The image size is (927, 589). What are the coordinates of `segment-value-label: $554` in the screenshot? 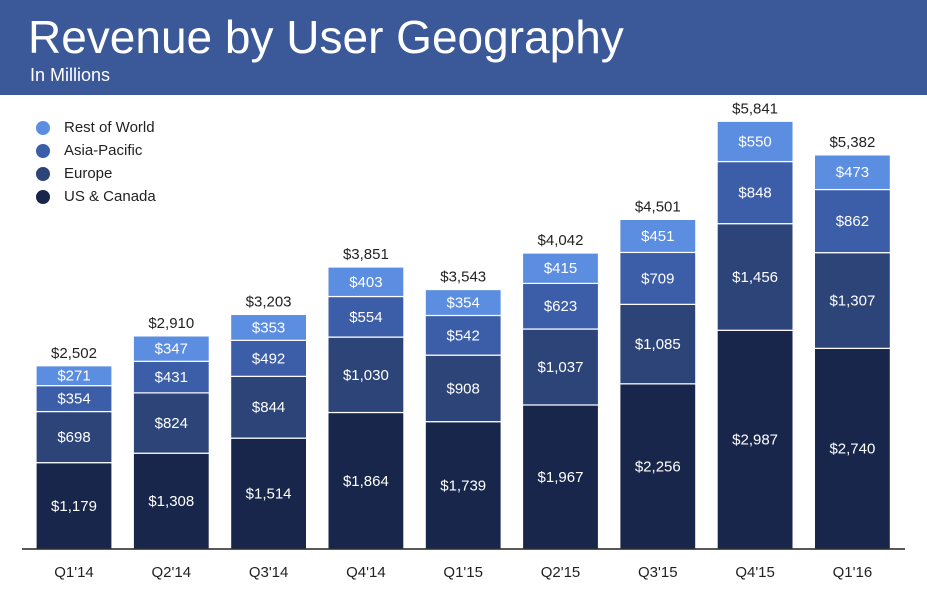 It's located at (365, 317).